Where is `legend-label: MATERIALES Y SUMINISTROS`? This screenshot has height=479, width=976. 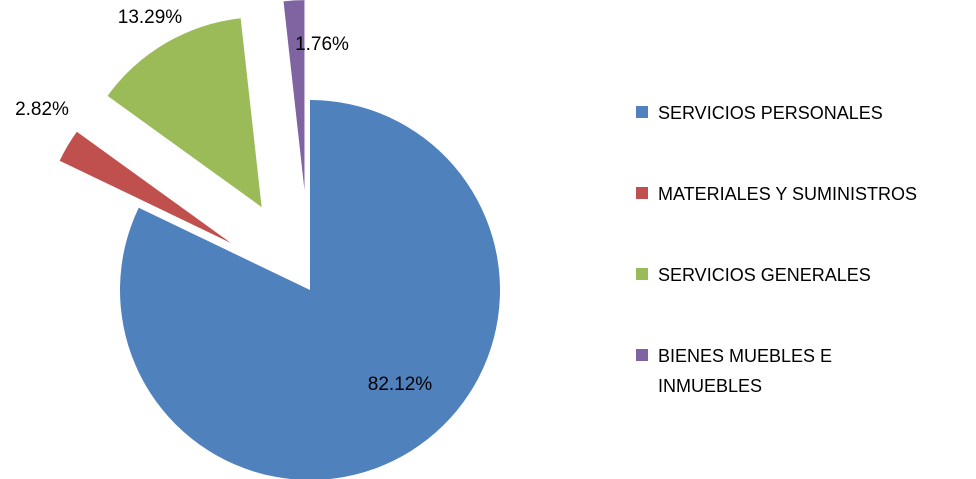 legend-label: MATERIALES Y SUMINISTROS is located at coordinates (788, 194).